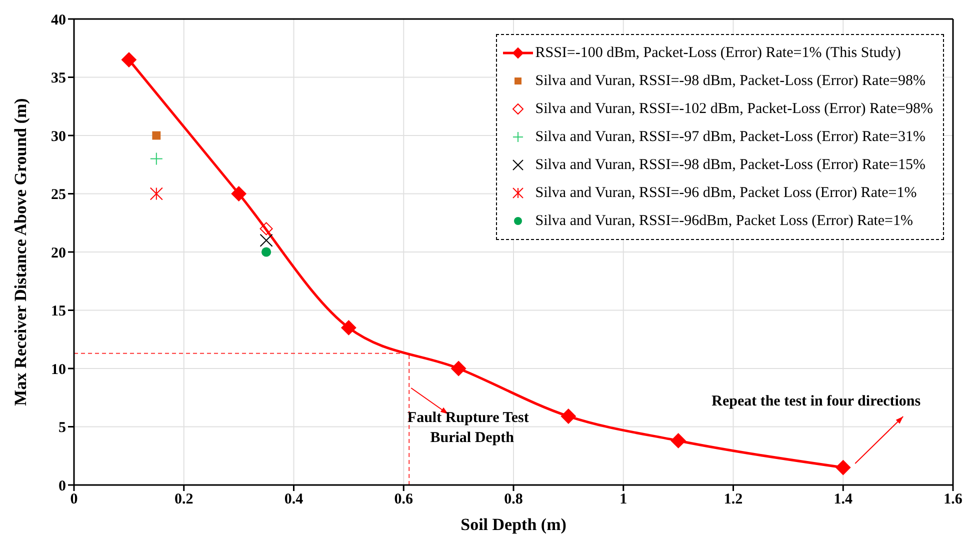  I want to click on y-tick-label: 30, so click(58, 136).